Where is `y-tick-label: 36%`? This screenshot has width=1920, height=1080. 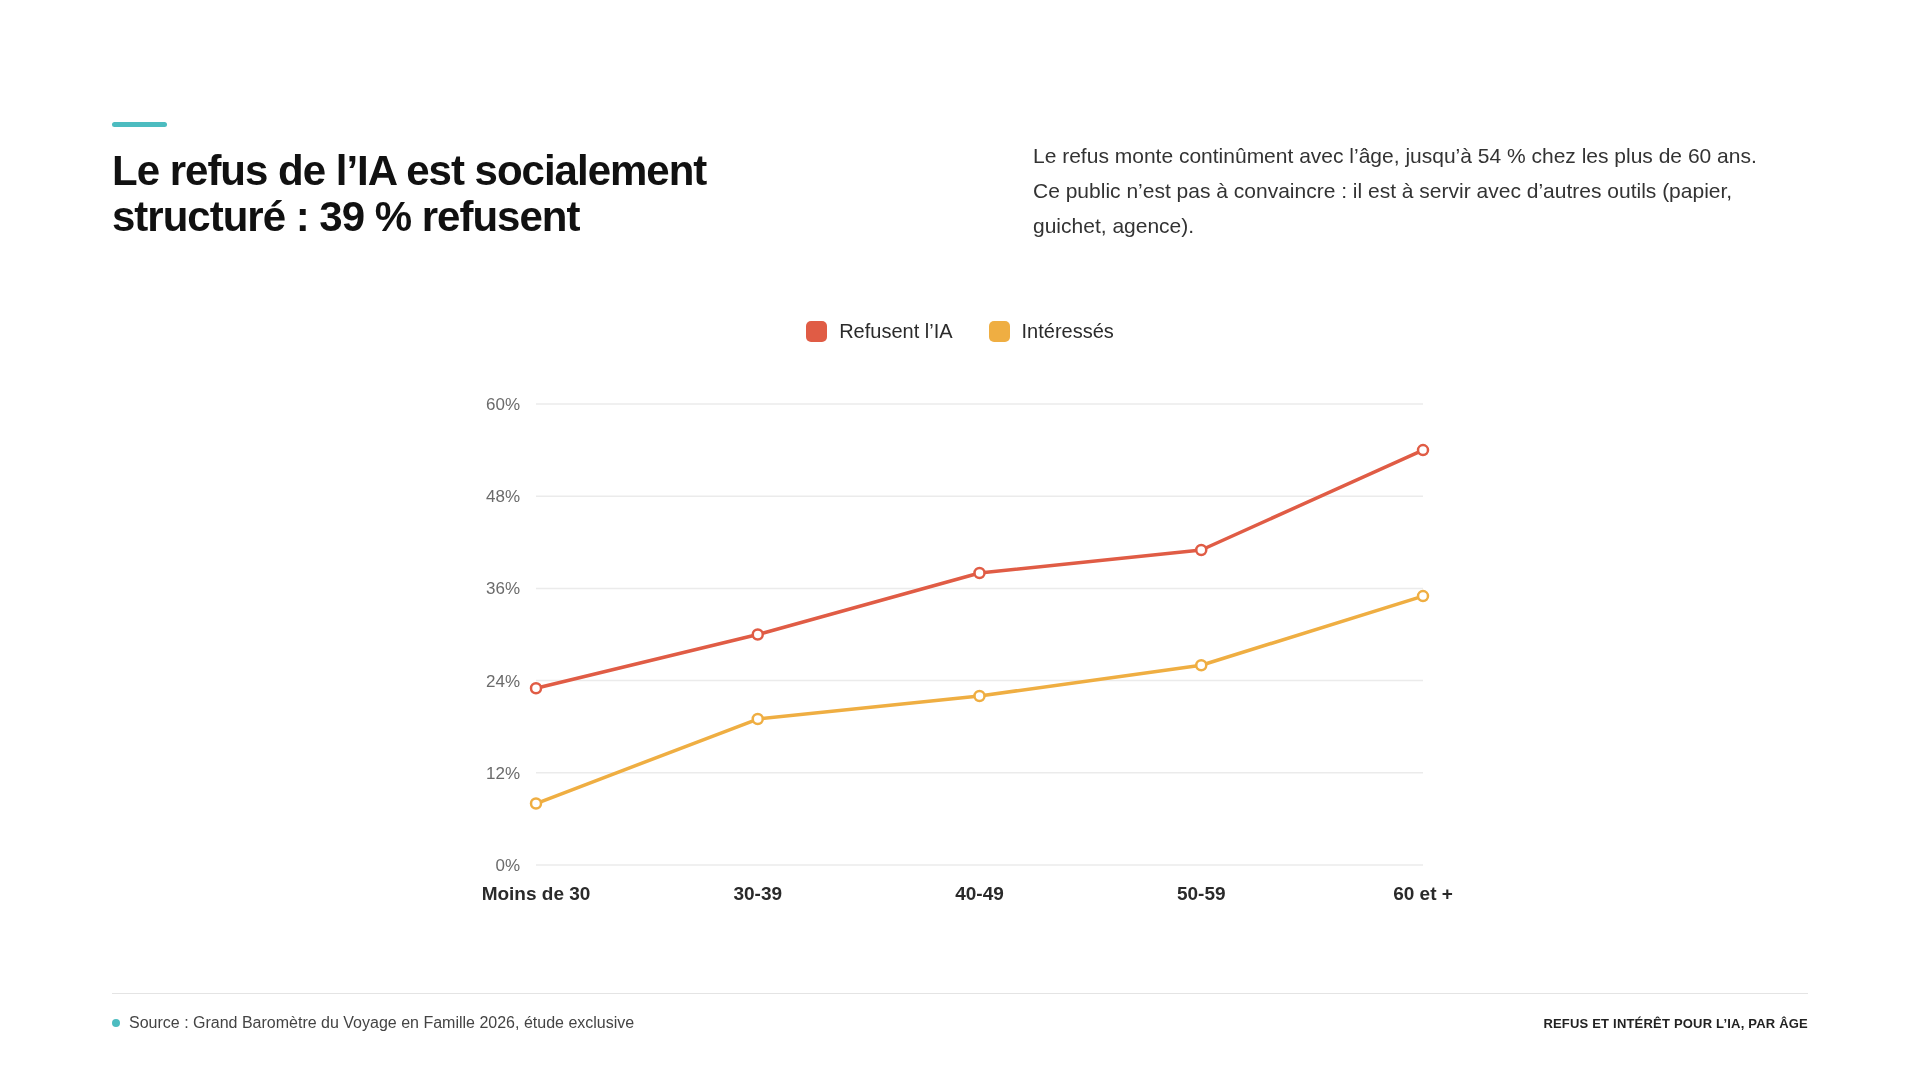 y-tick-label: 36% is located at coordinates (502, 589).